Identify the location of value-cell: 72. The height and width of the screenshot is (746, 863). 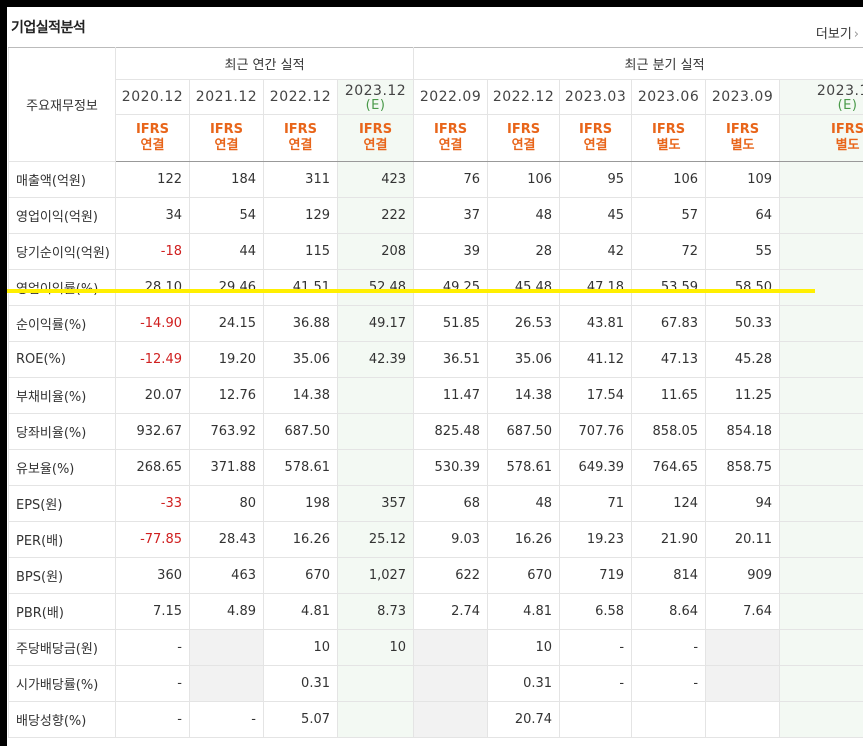
(669, 251).